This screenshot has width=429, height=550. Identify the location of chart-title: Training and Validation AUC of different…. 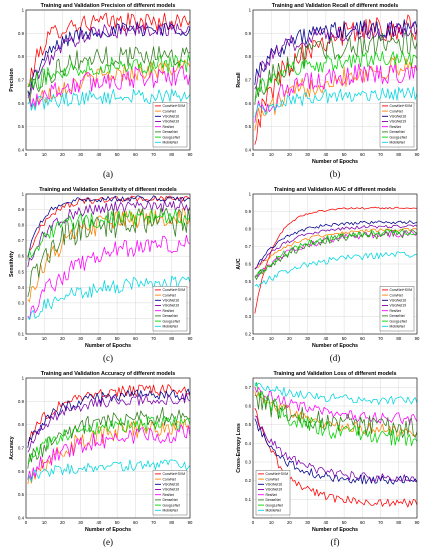
(335, 190).